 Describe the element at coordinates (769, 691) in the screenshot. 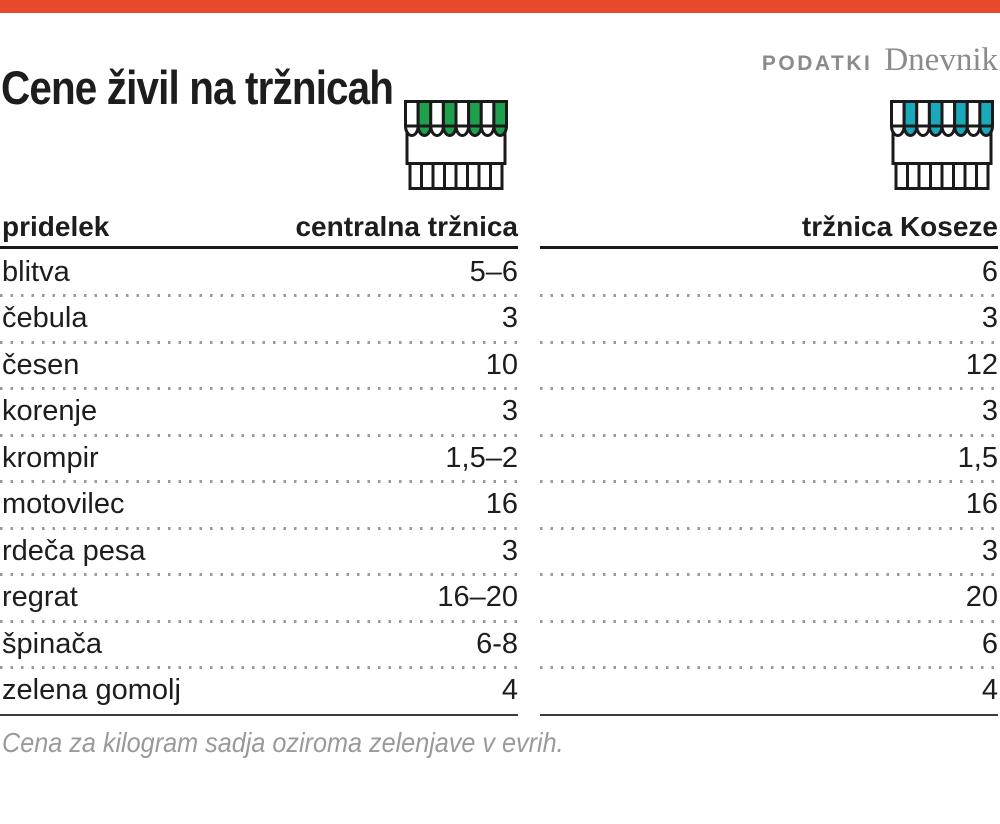

I see `table-row: 4` at that location.